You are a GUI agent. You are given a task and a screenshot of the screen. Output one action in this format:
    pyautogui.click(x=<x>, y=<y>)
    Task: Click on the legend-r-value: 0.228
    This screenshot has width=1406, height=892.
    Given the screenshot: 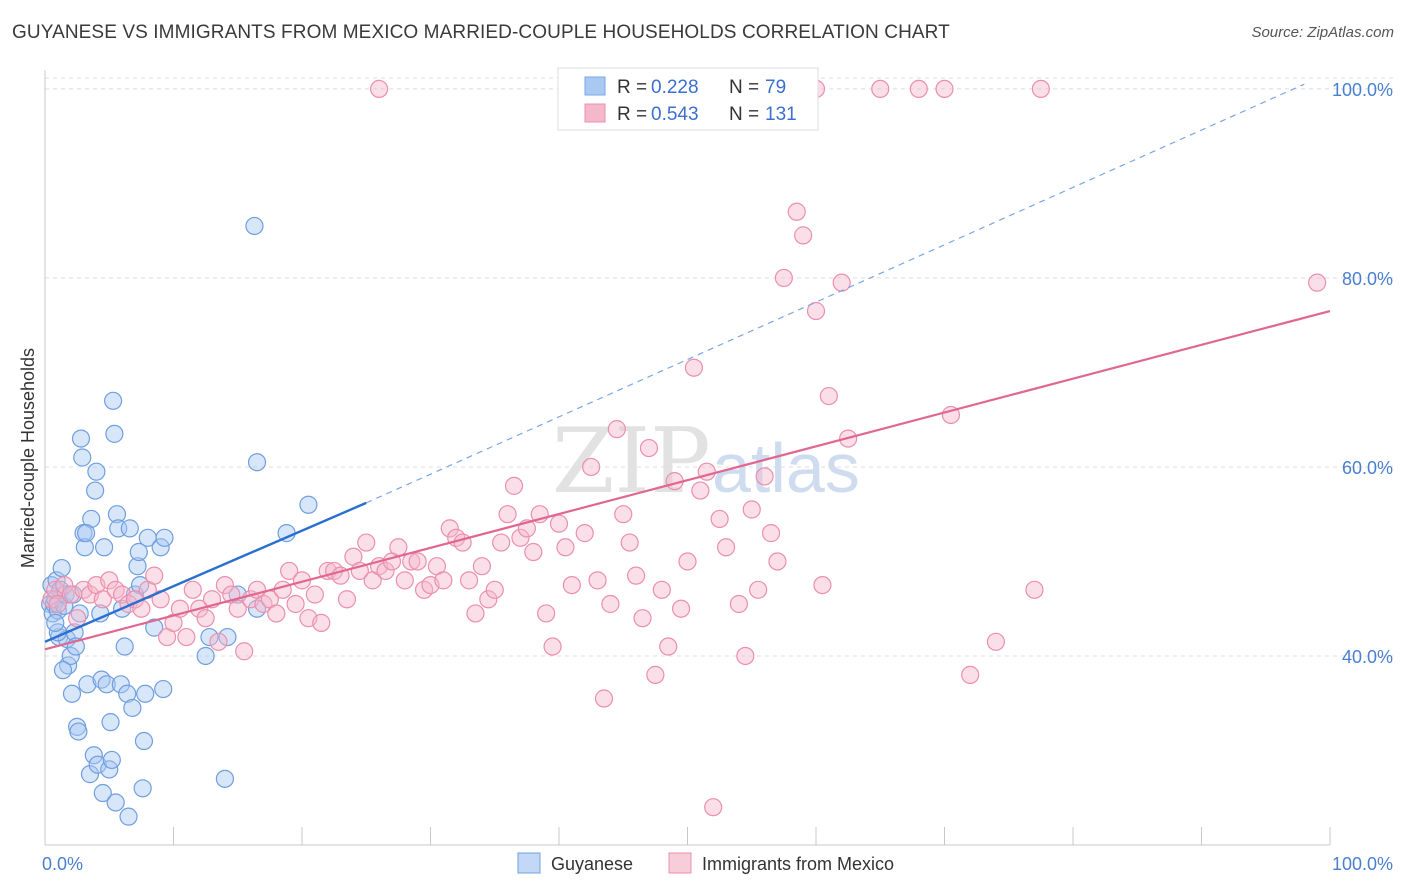 What is the action you would take?
    pyautogui.click(x=675, y=87)
    